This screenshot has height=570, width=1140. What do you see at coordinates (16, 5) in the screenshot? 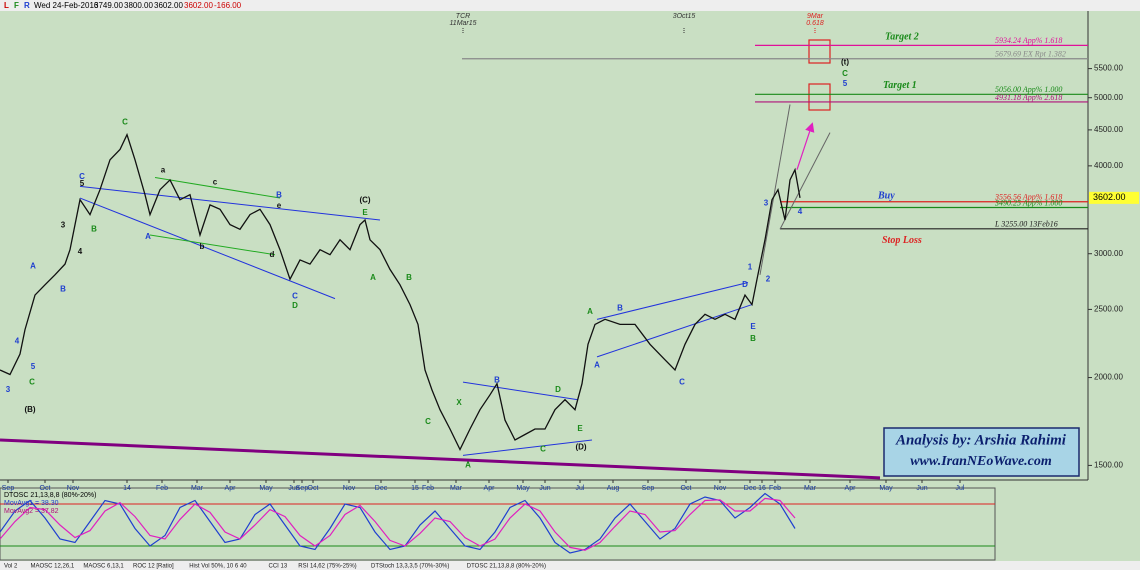
I see `header-item: F` at bounding box center [16, 5].